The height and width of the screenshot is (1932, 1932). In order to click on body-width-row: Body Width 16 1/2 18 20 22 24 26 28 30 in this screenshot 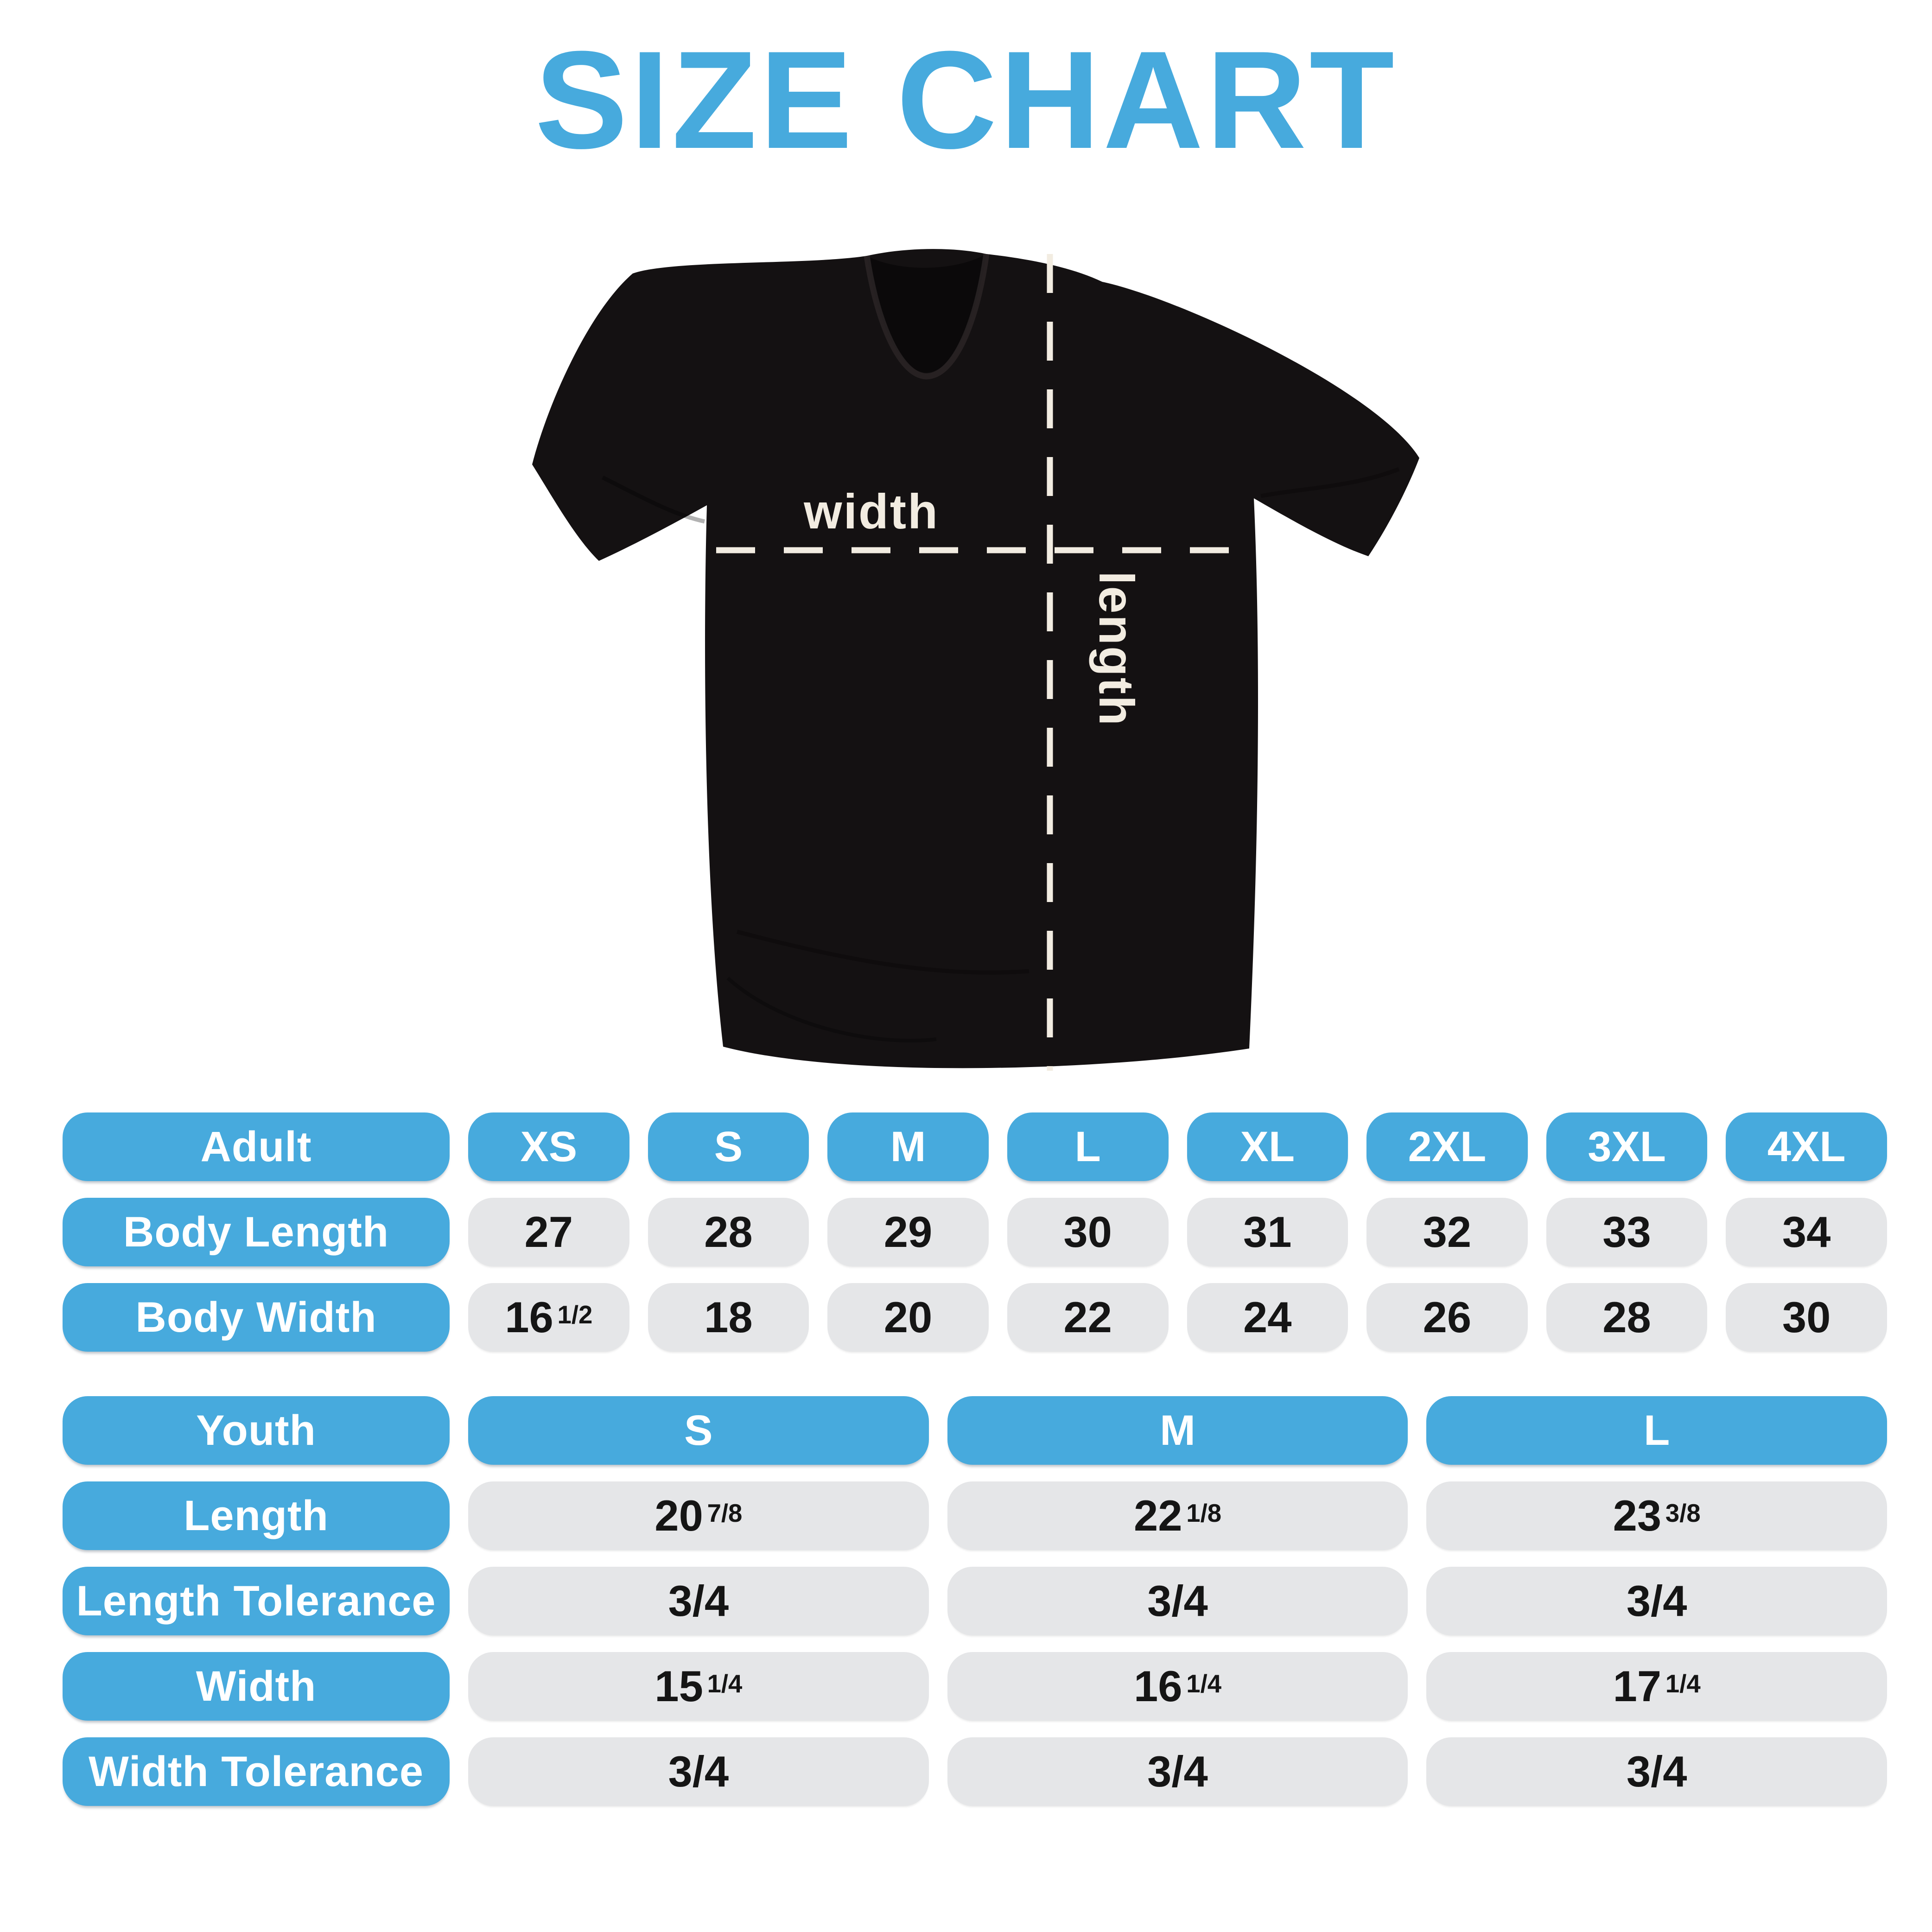, I will do `click(975, 1317)`.